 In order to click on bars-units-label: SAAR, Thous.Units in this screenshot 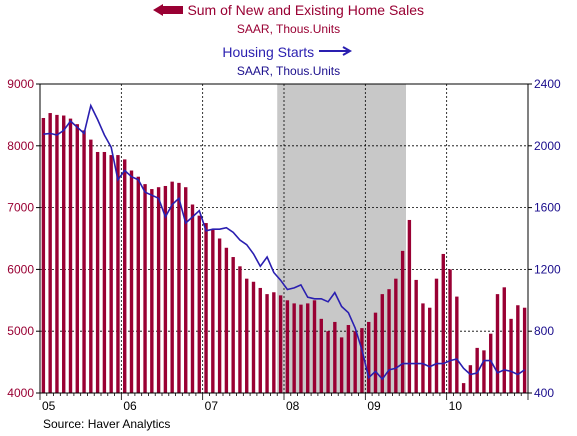, I will do `click(288, 29)`.